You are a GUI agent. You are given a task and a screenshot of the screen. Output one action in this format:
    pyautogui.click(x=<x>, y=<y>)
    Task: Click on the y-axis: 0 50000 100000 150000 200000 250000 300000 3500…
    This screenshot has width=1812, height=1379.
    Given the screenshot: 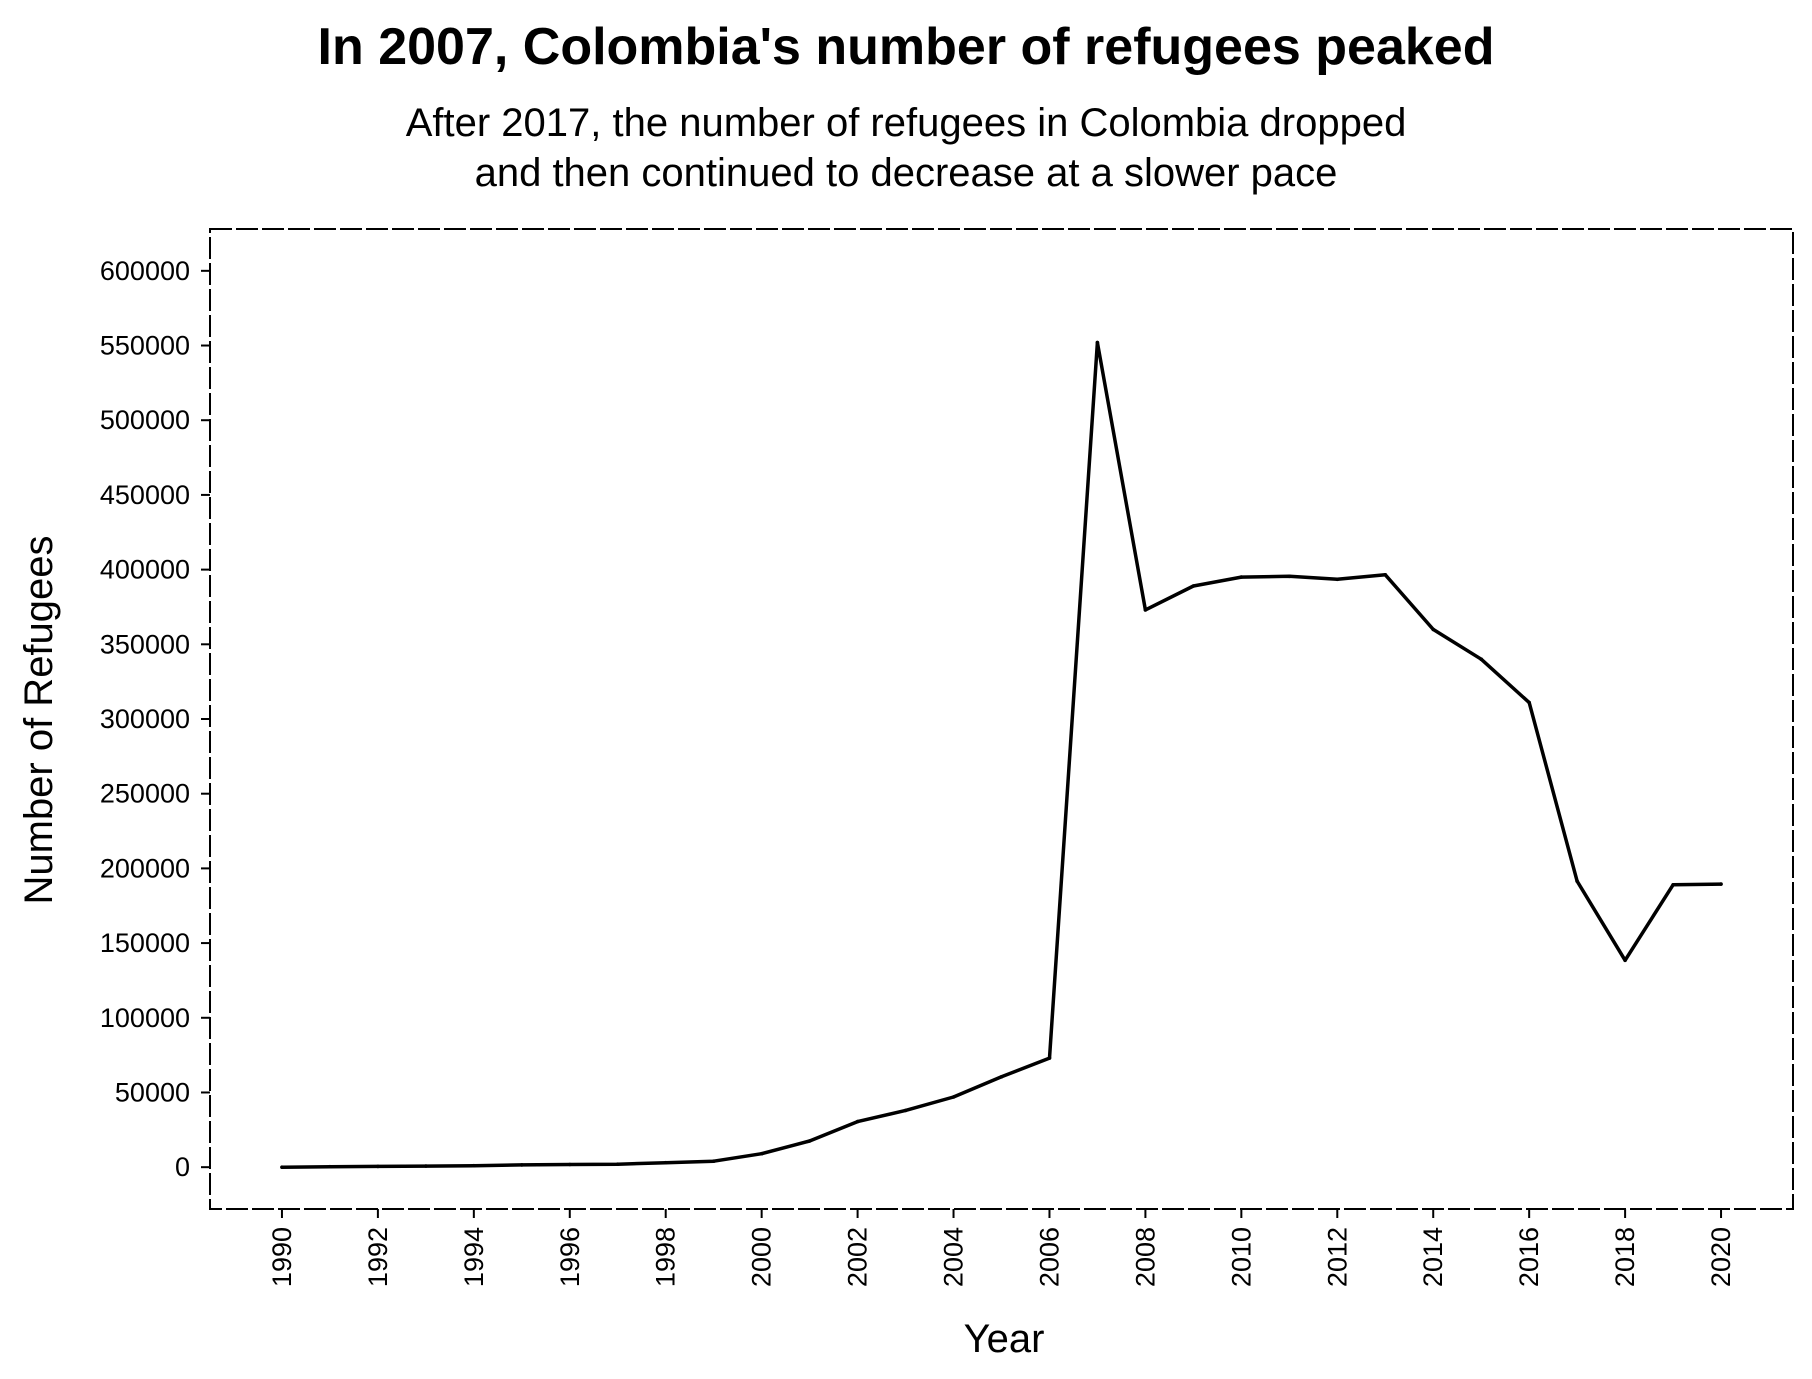 What is the action you would take?
    pyautogui.click(x=155, y=719)
    